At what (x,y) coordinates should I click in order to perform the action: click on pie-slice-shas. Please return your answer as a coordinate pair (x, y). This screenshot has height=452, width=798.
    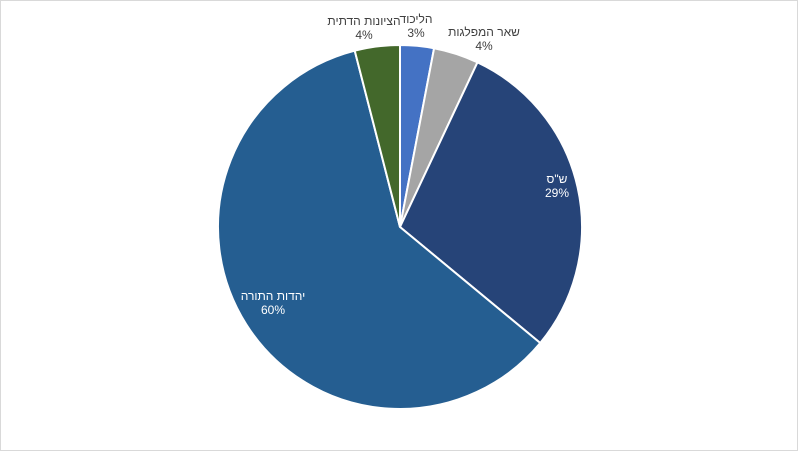
    Looking at the image, I should click on (490, 202).